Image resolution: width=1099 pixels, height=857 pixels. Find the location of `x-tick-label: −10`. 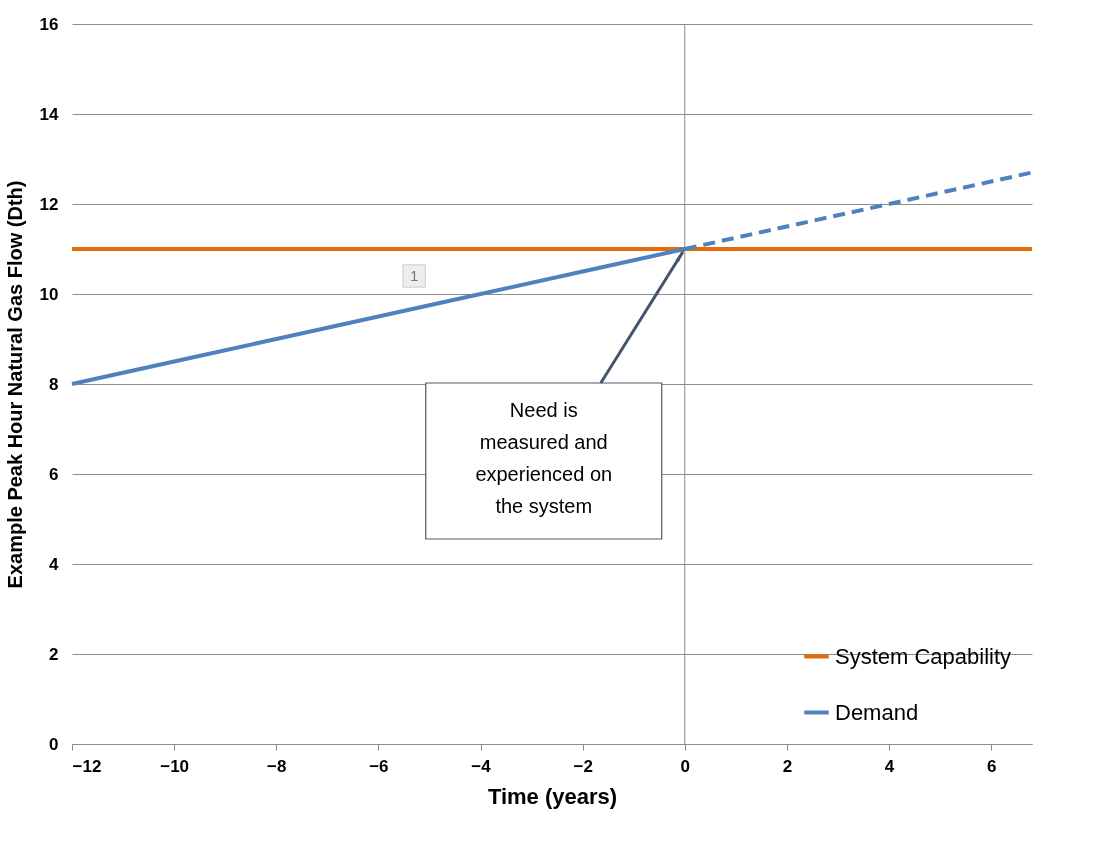

x-tick-label: −10 is located at coordinates (175, 766).